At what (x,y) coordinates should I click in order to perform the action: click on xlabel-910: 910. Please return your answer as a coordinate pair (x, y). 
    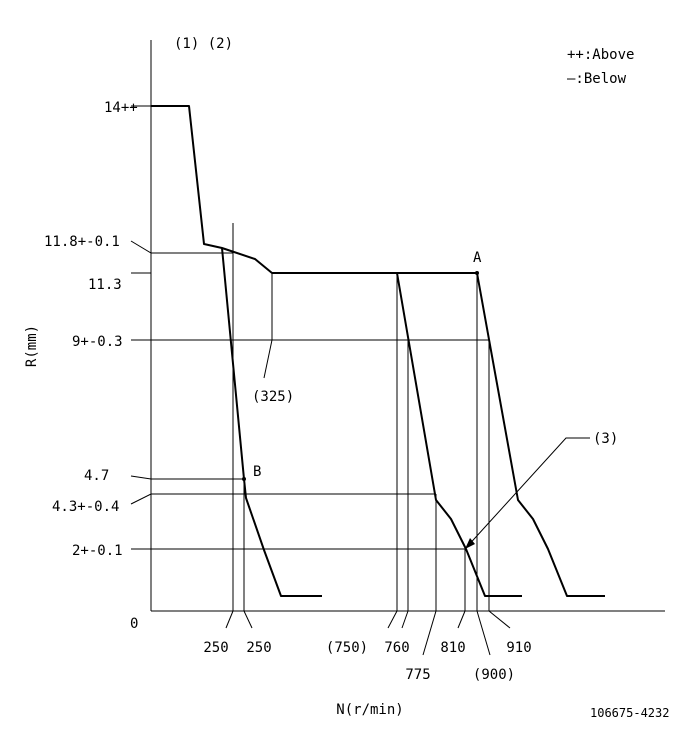
    Looking at the image, I should click on (518, 648).